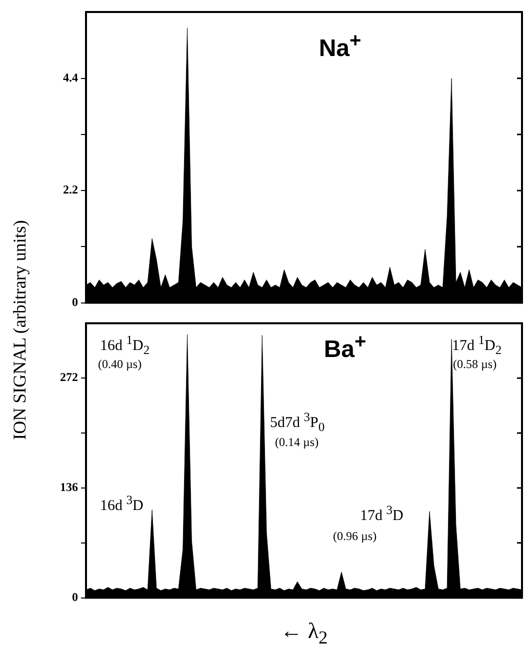  Describe the element at coordinates (340, 46) in the screenshot. I see `text: Na$^{+}$` at that location.